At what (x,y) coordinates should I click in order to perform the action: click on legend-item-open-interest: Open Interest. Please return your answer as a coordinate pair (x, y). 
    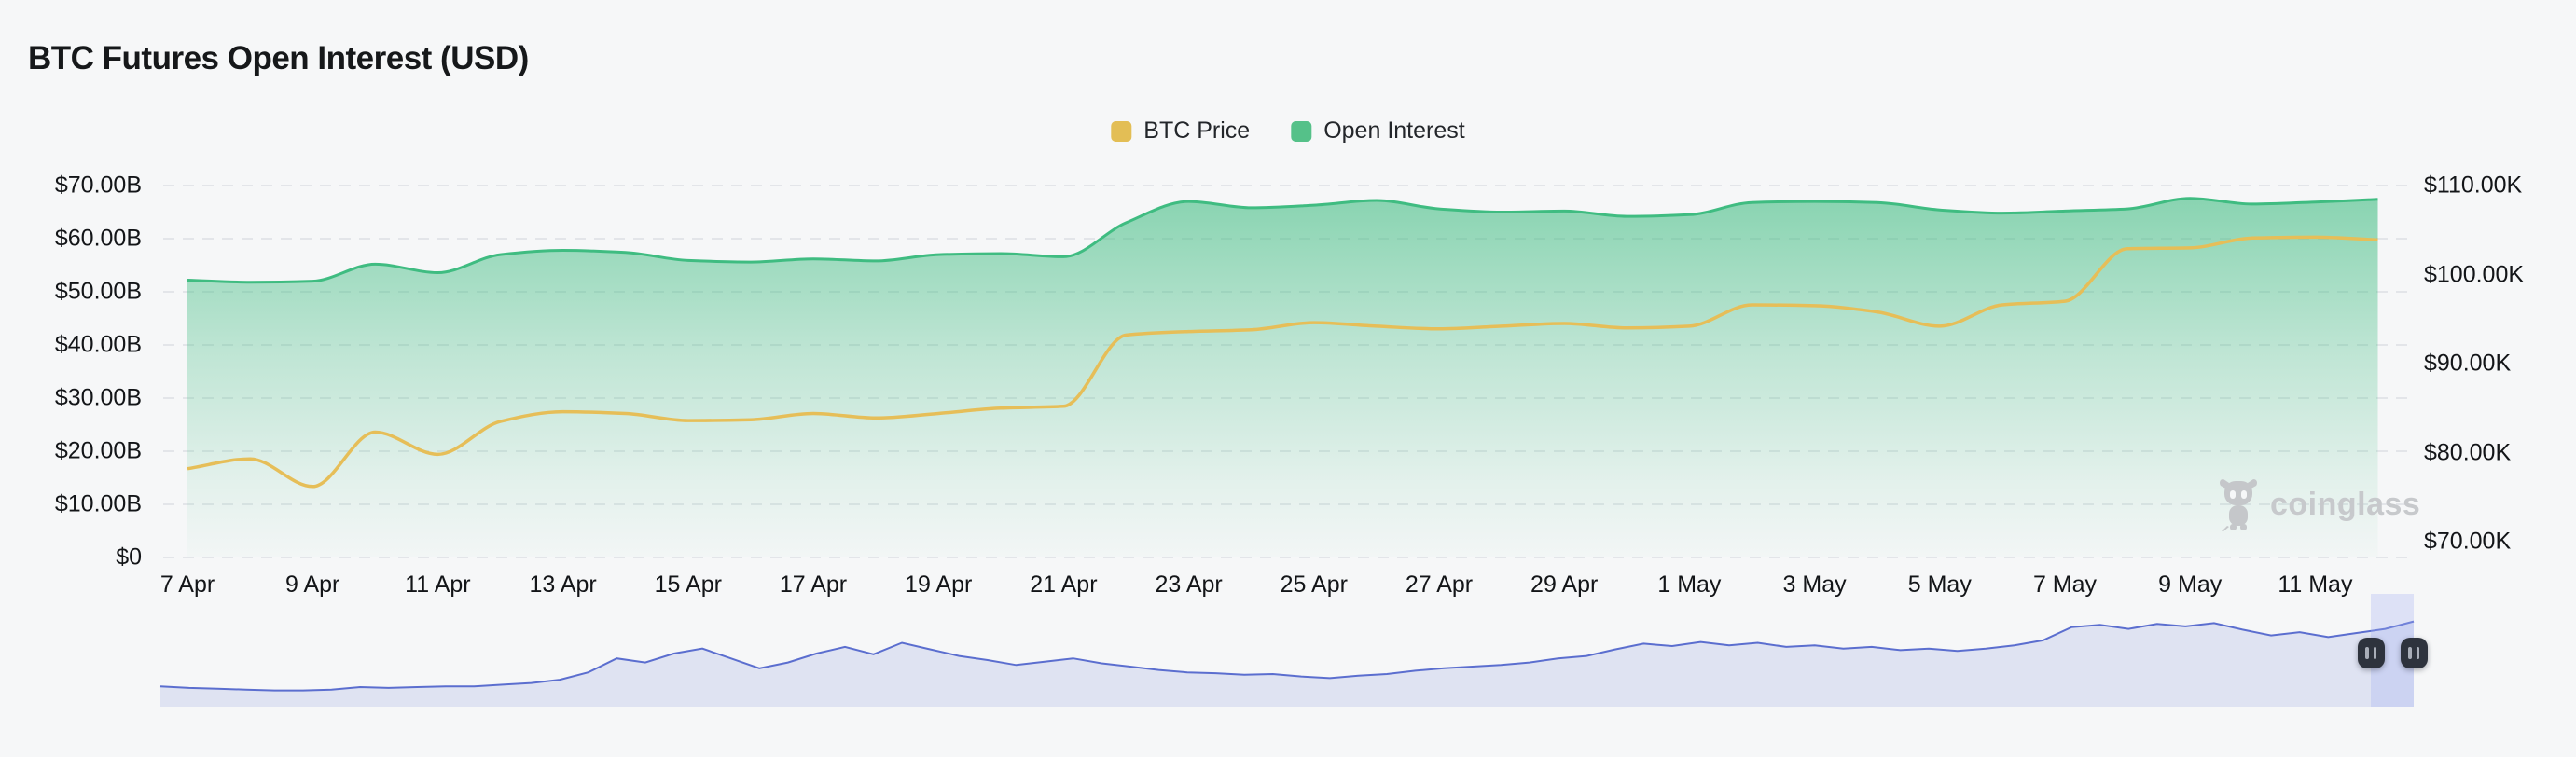
    Looking at the image, I should click on (1378, 131).